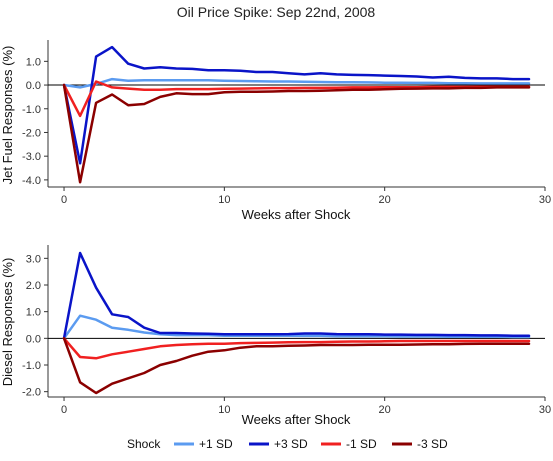 This screenshot has width=553, height=461. I want to click on jet-fuel-y-tick-label: 0.0, so click(33, 86).